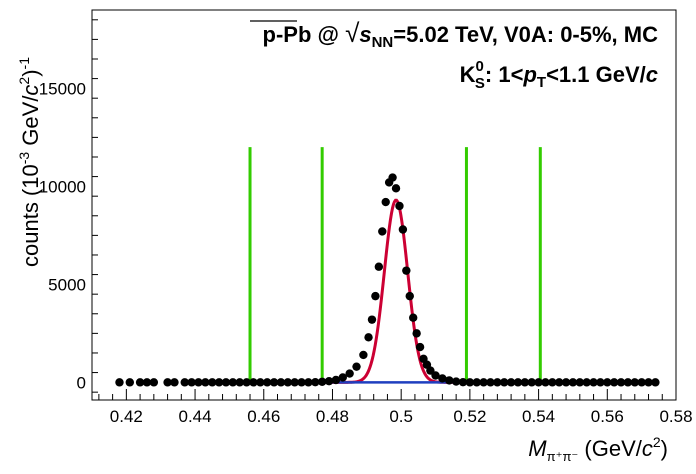  What do you see at coordinates (67, 284) in the screenshot?
I see `y-tick-label: 5000` at bounding box center [67, 284].